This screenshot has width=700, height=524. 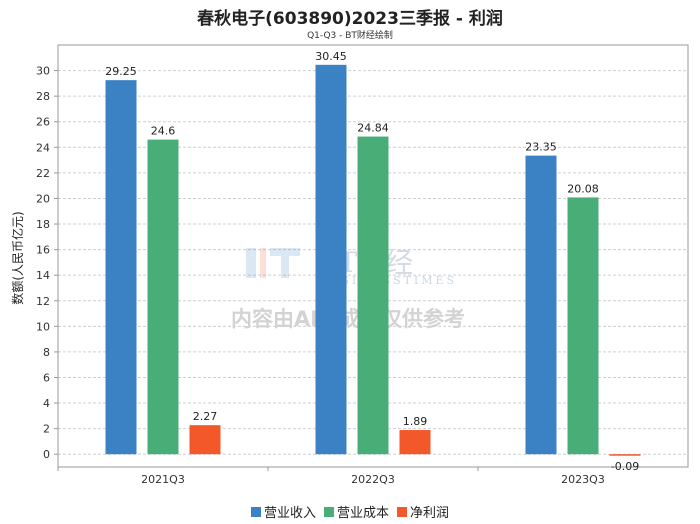 I want to click on legend-label: 营业收入, so click(x=289, y=513).